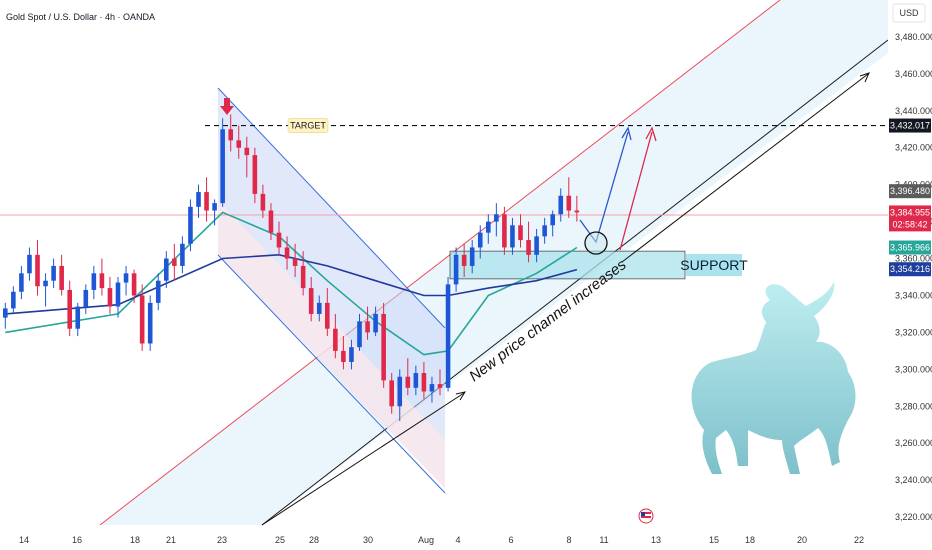  Describe the element at coordinates (750, 540) in the screenshot. I see `time-tick-label: 18` at that location.